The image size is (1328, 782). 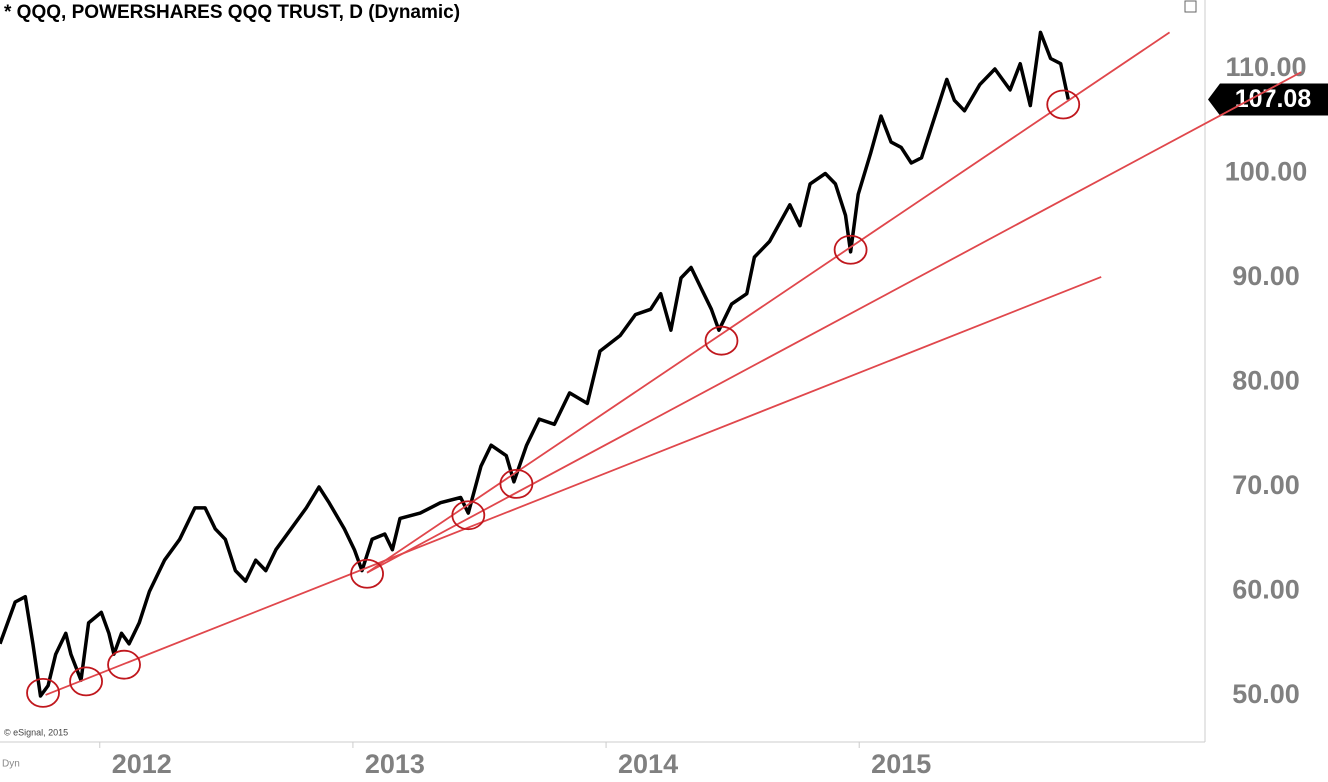 What do you see at coordinates (1273, 99) in the screenshot?
I see `last-price-label: 107.08` at bounding box center [1273, 99].